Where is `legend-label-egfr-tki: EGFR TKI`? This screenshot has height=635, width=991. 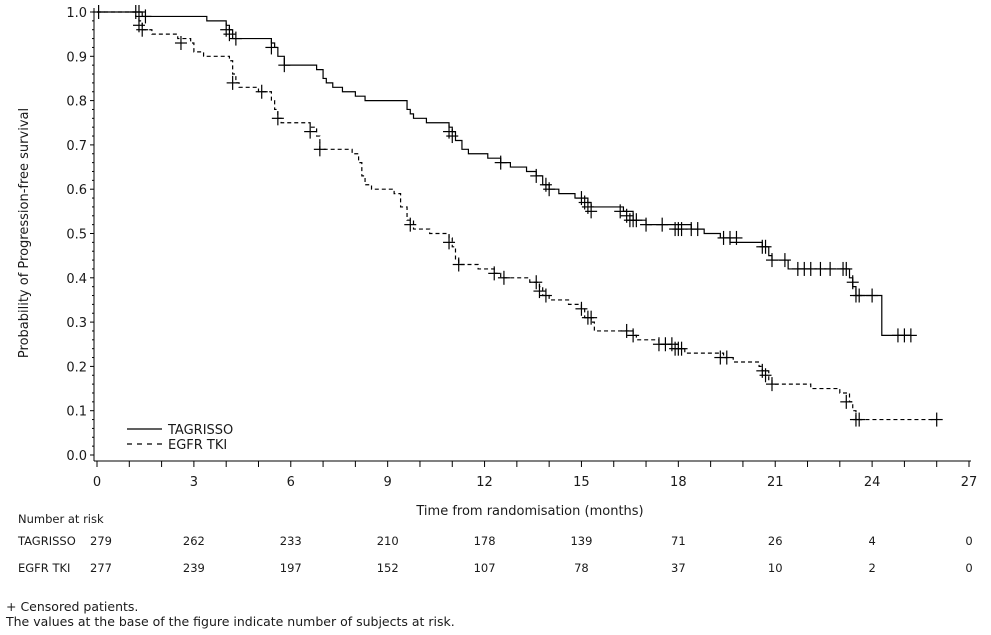
legend-label-egfr-tki: EGFR TKI is located at coordinates (197, 445).